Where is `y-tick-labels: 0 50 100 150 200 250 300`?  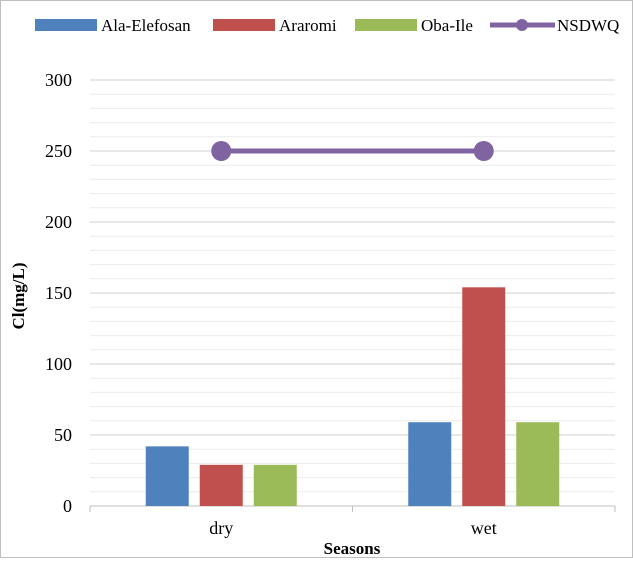
y-tick-labels: 0 50 100 150 200 250 300 is located at coordinates (58, 293).